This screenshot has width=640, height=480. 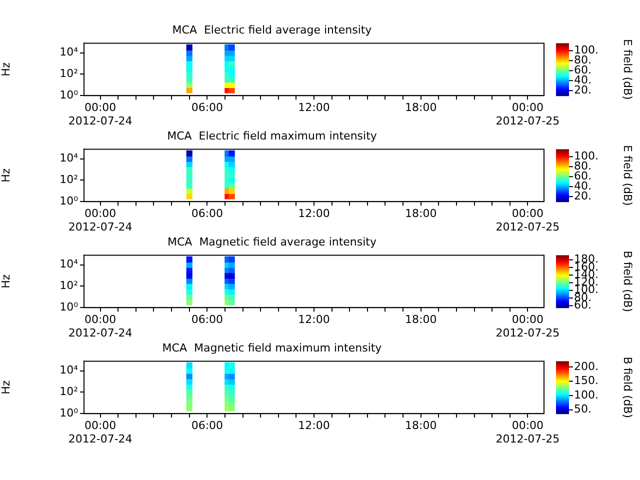 What do you see at coordinates (583, 305) in the screenshot?
I see `color-bar-label: 60.` at bounding box center [583, 305].